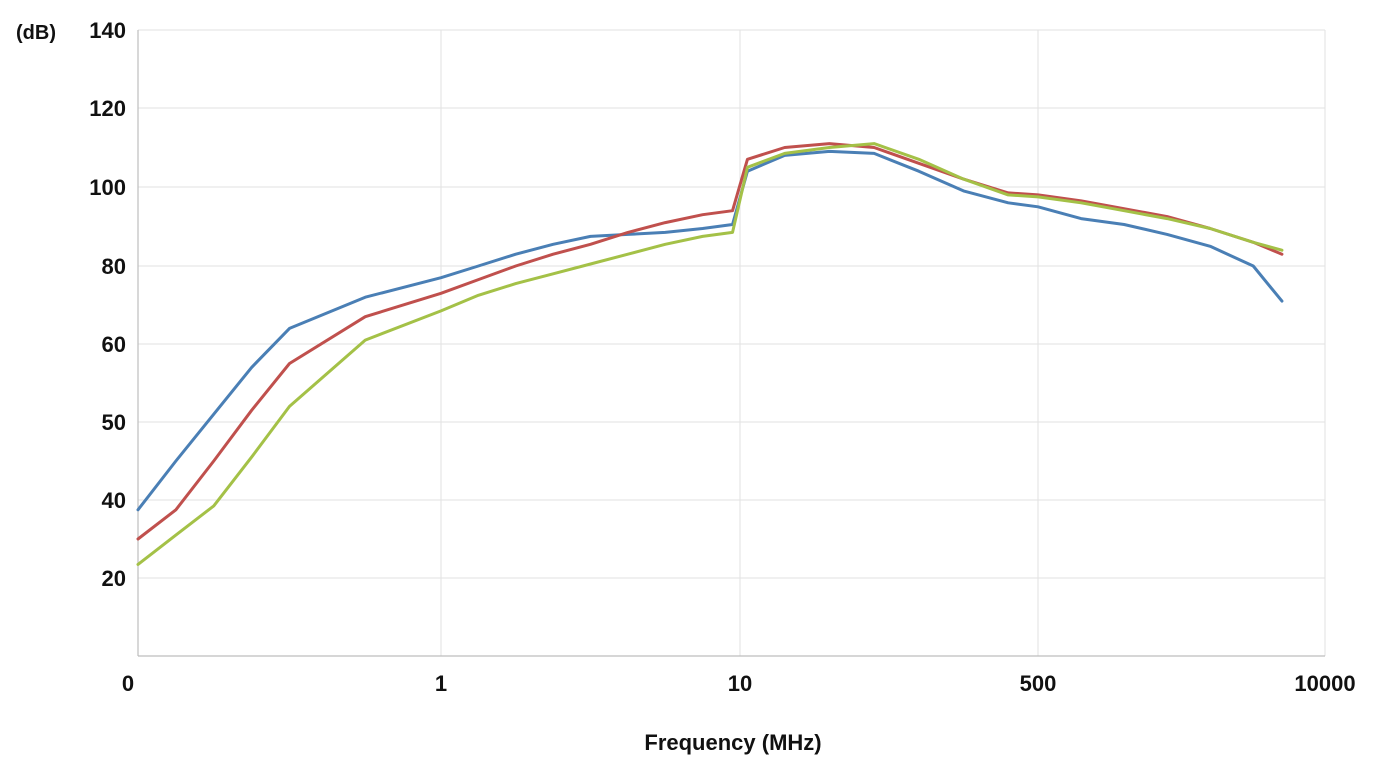 Image resolution: width=1379 pixels, height=775 pixels. Describe the element at coordinates (114, 578) in the screenshot. I see `y-tick-label: 20` at that location.